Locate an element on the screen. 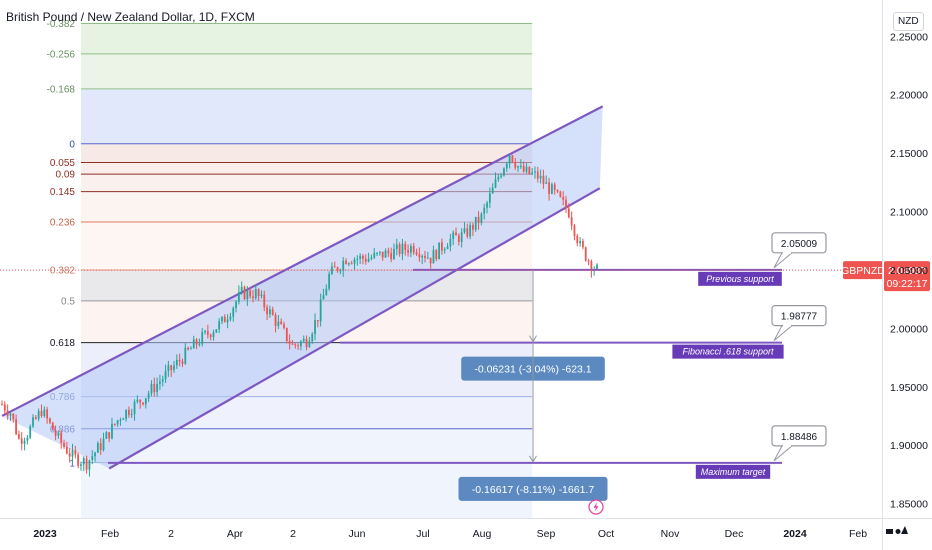 This screenshot has width=932, height=550. fib-level-label: 0.618 is located at coordinates (62, 343).